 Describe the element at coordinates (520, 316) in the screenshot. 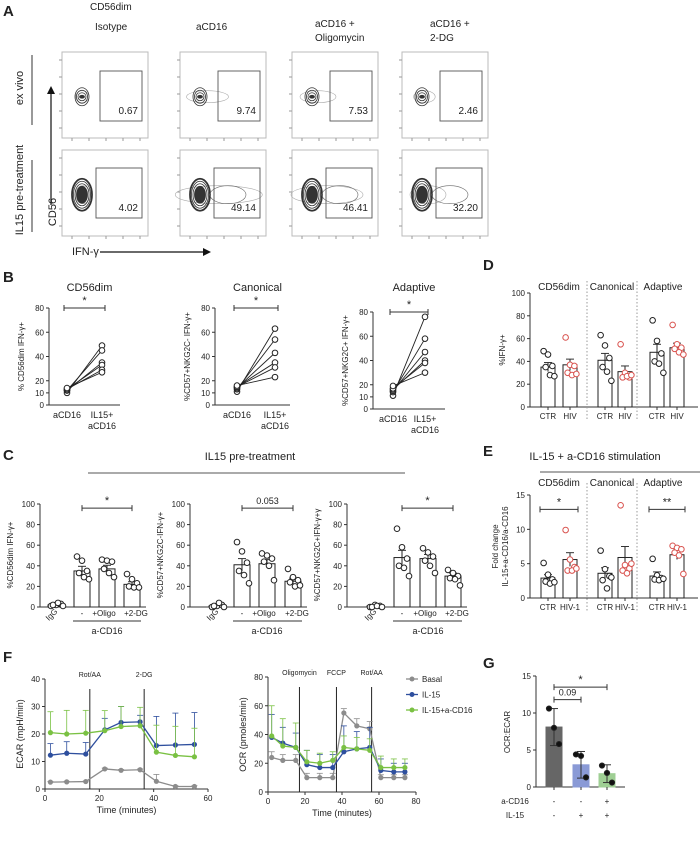

I see `y-tick-label: 80` at that location.